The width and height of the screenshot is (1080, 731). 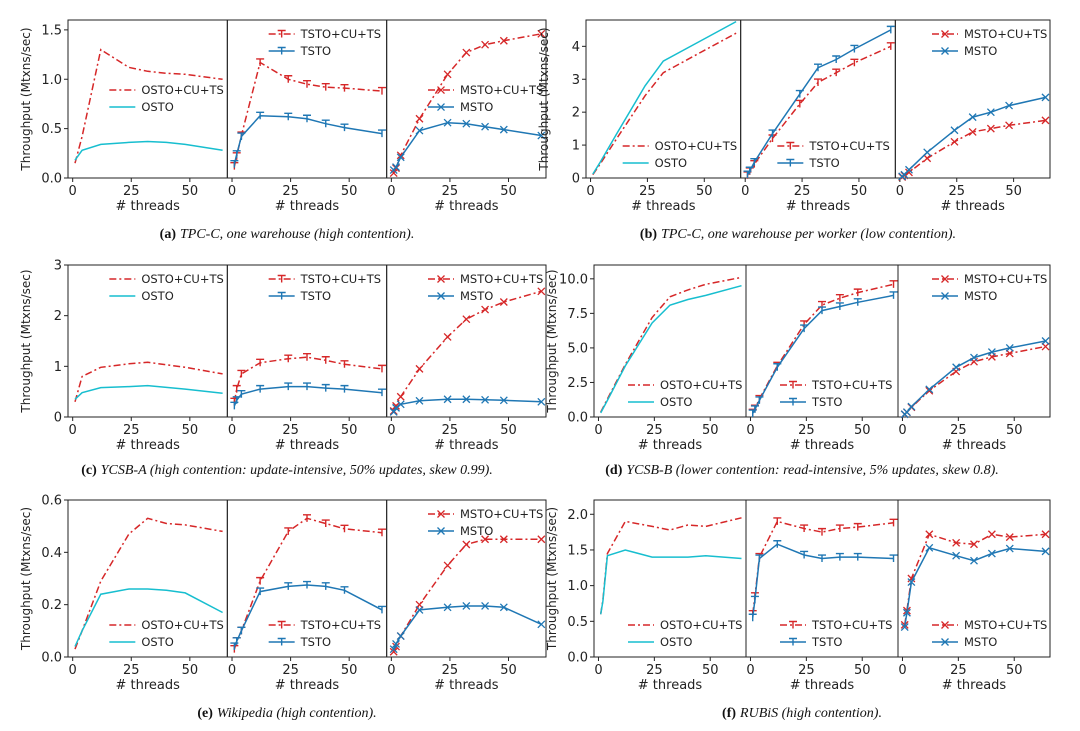 I want to click on panel-f-1: 0 25 50# threads OSTO+CU+TS OSTO, so click(x=670, y=596).